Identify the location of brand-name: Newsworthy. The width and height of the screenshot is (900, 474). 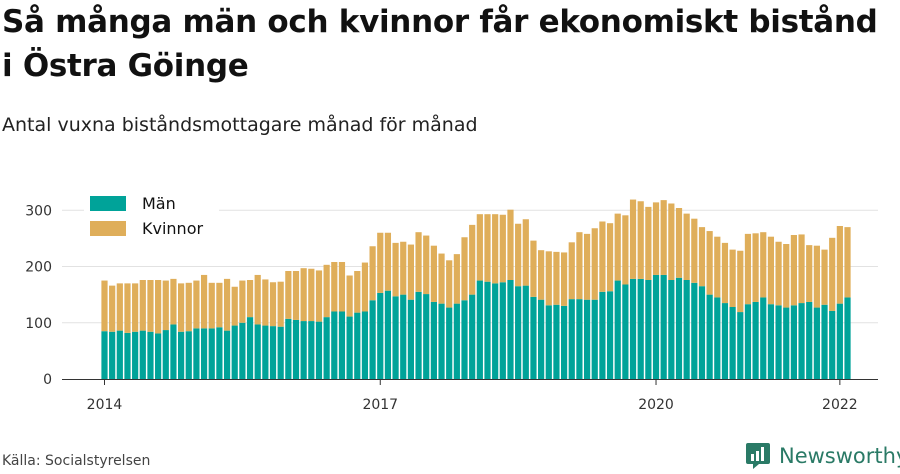
(839, 456).